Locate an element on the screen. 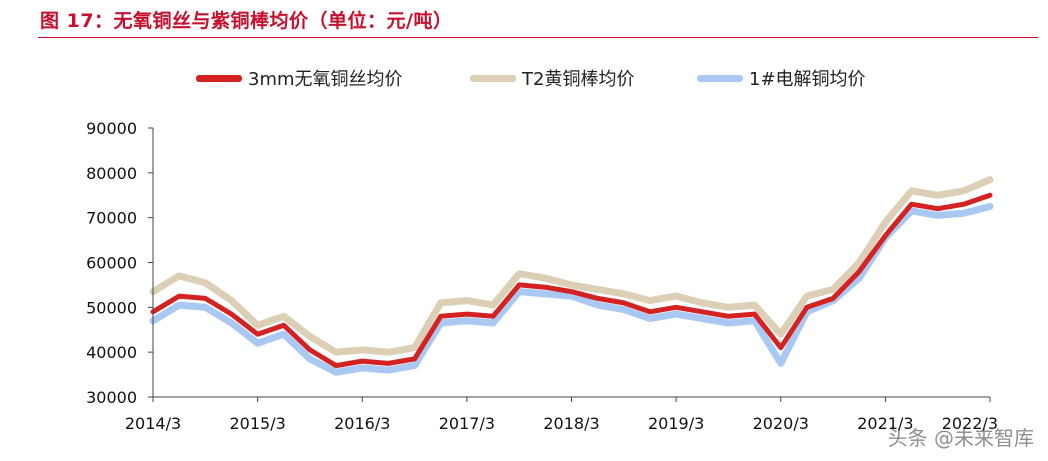  legend-item-wire: 3mm无氧铜丝均价 is located at coordinates (299, 78).